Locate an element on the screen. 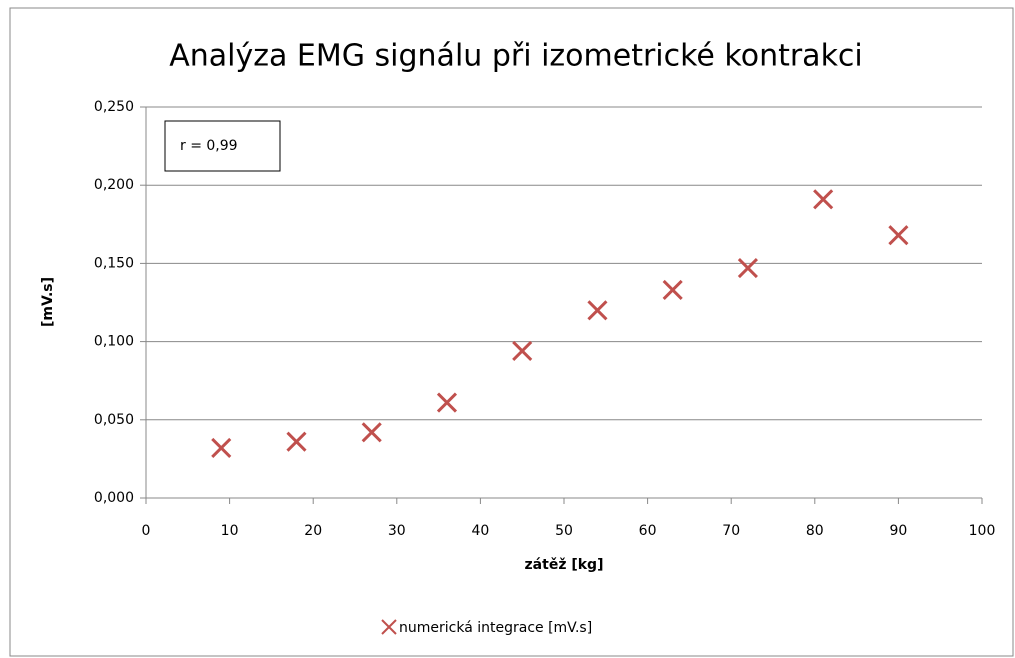 This screenshot has height=658, width=1015. y-tick-label: 0,050 is located at coordinates (114, 420).